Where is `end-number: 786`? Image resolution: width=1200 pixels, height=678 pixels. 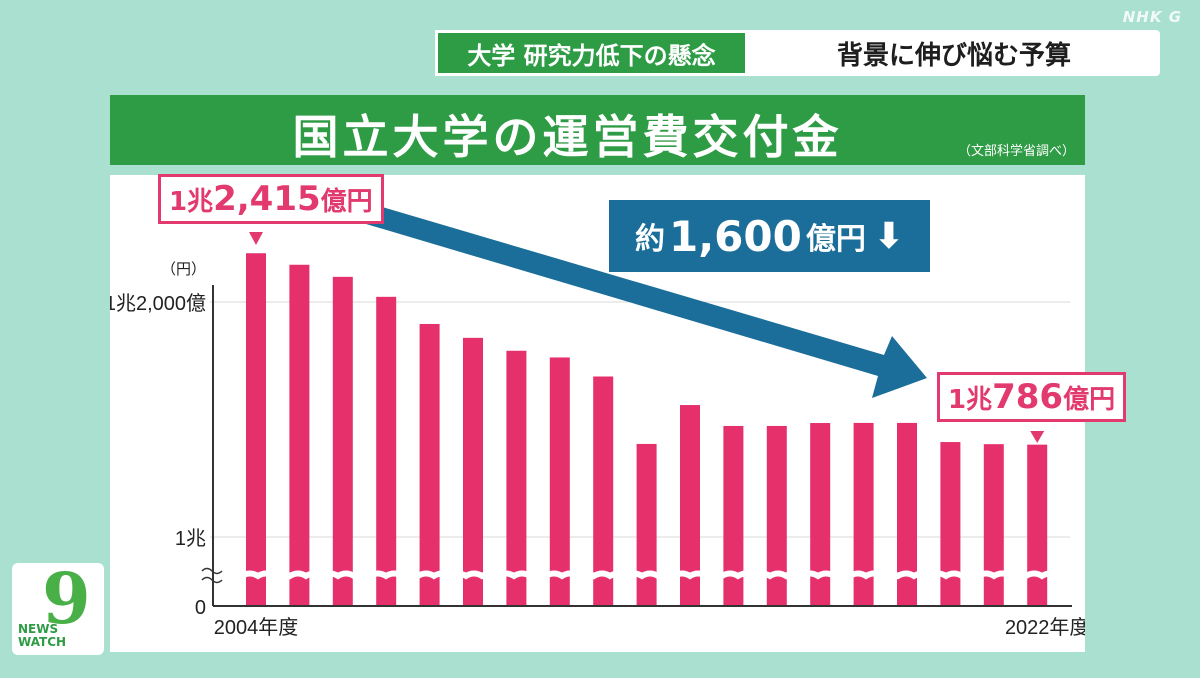
end-number: 786 is located at coordinates (1028, 397).